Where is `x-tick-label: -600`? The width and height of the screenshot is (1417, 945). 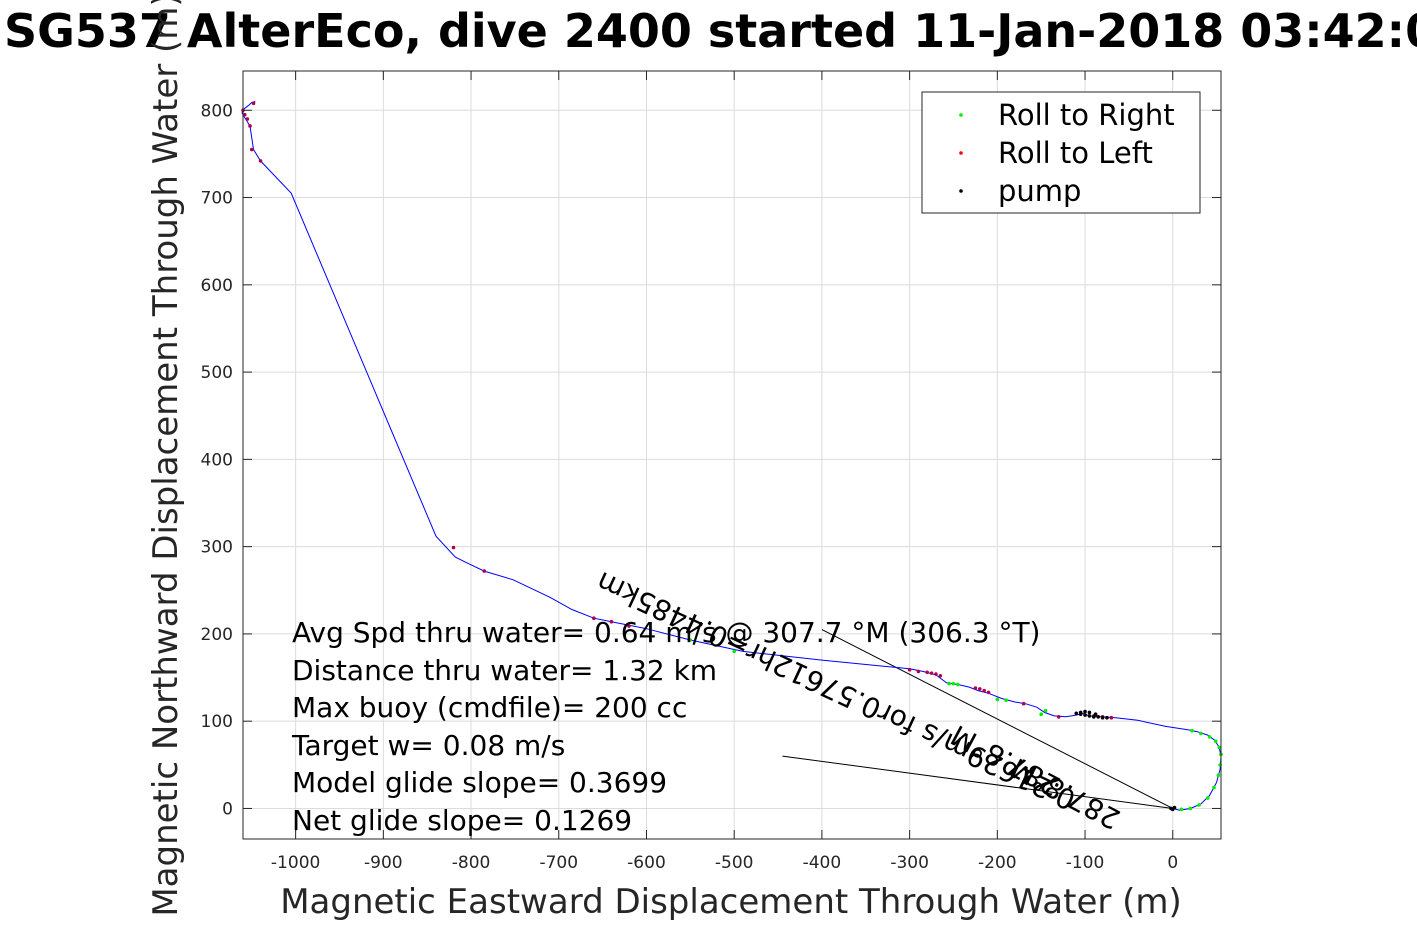
x-tick-label: -600 is located at coordinates (646, 863).